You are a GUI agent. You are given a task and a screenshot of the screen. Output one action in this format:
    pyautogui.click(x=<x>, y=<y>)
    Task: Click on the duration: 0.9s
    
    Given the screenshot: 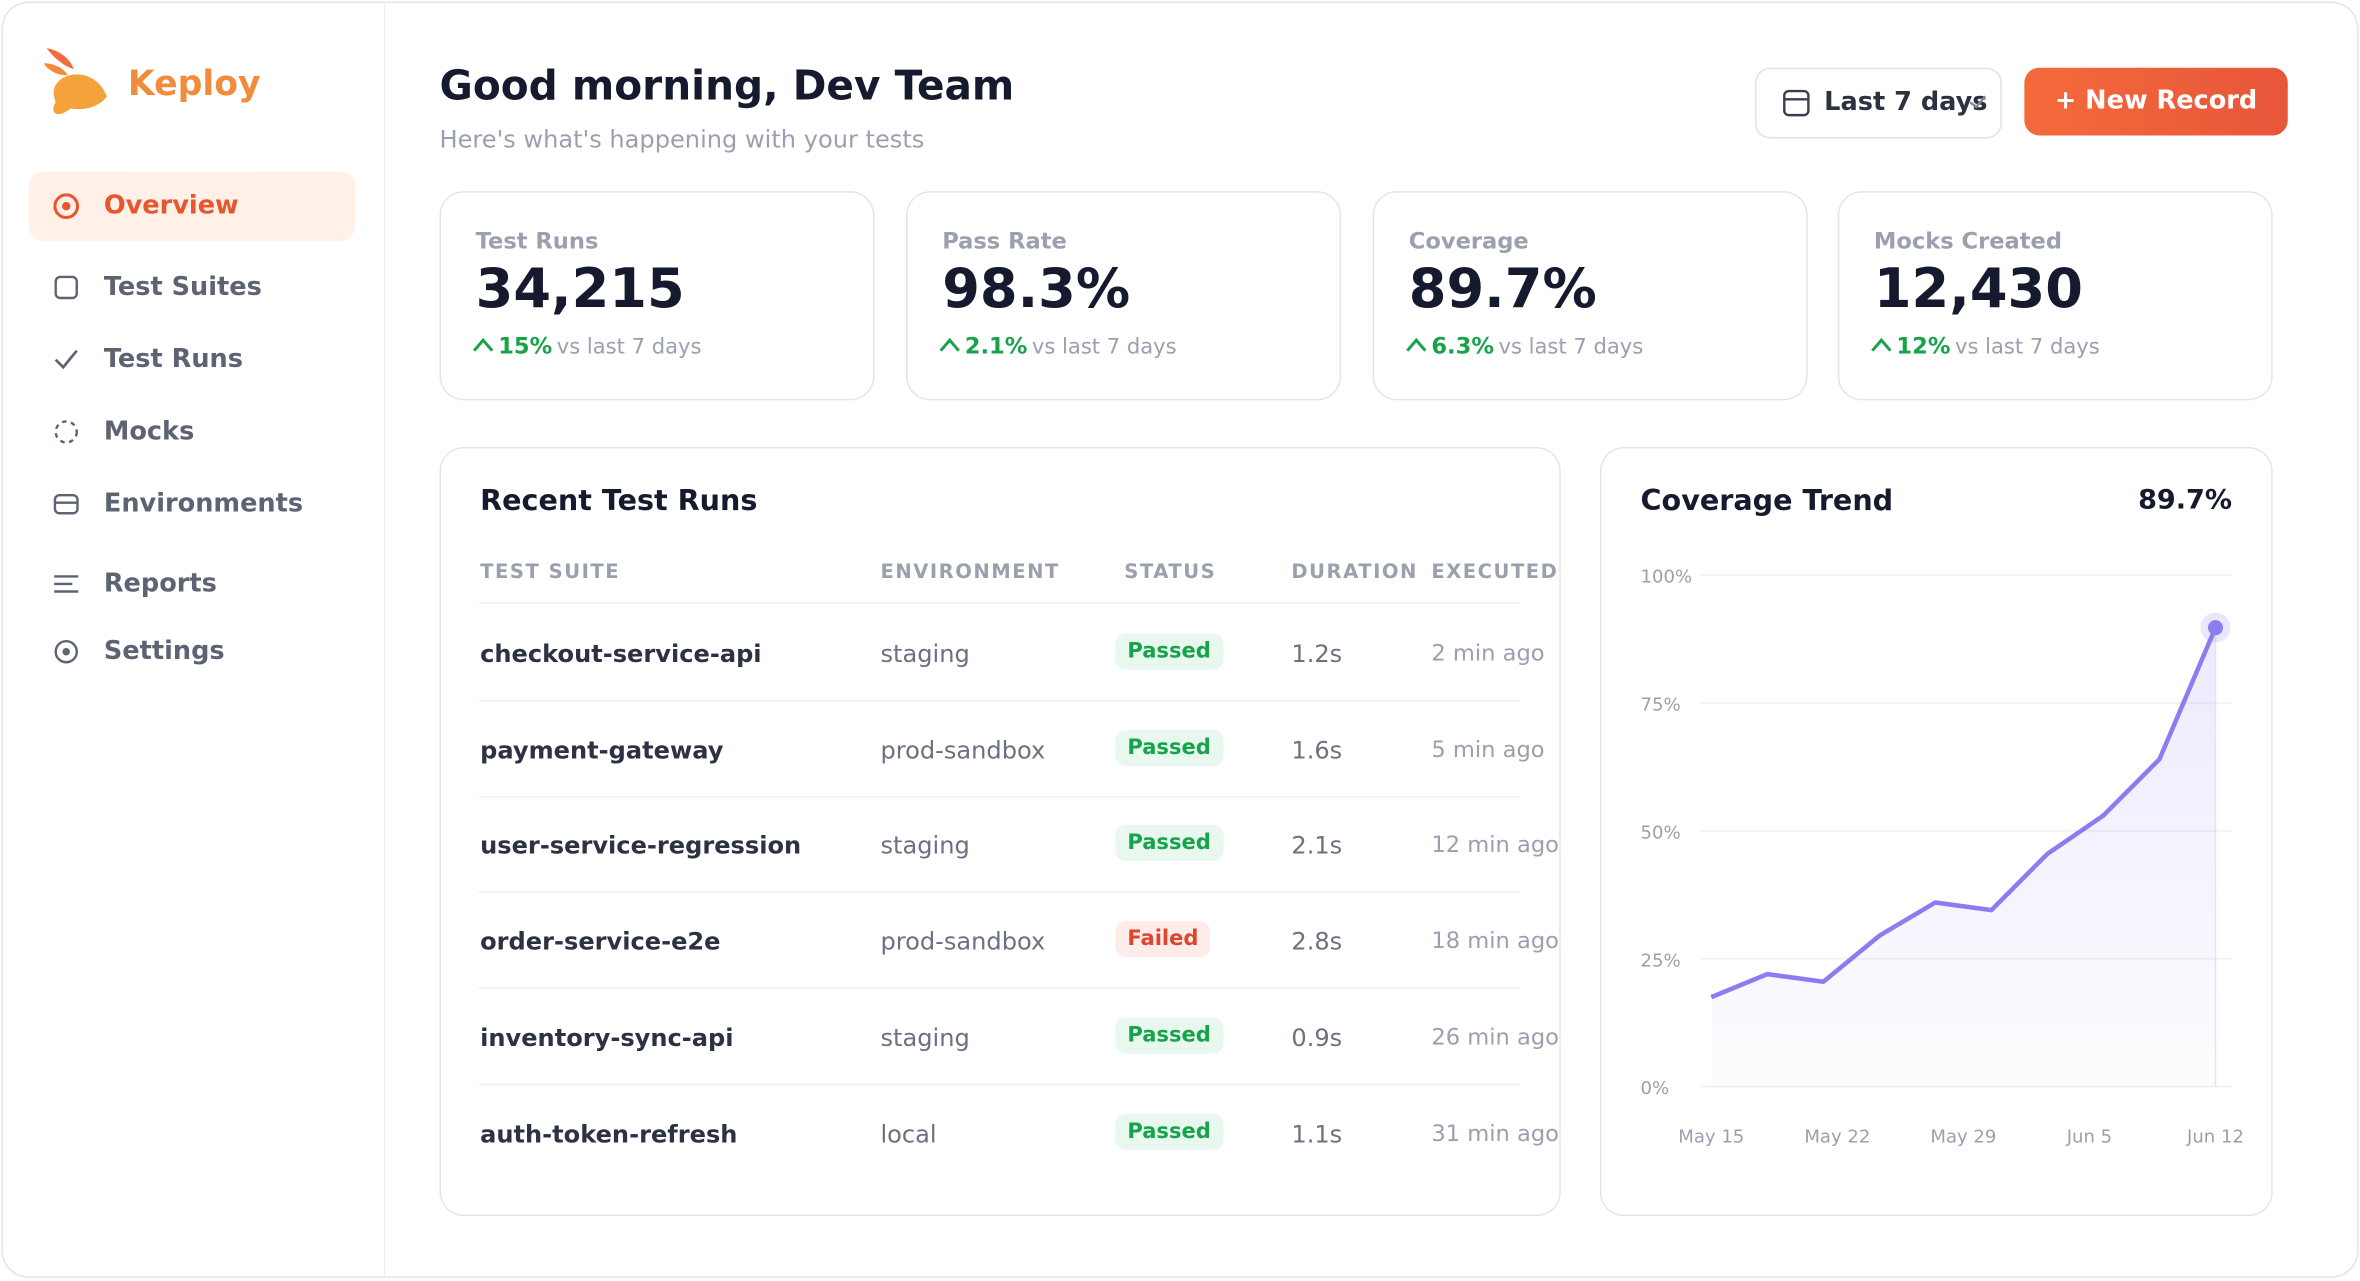 What is the action you would take?
    pyautogui.click(x=1317, y=1037)
    